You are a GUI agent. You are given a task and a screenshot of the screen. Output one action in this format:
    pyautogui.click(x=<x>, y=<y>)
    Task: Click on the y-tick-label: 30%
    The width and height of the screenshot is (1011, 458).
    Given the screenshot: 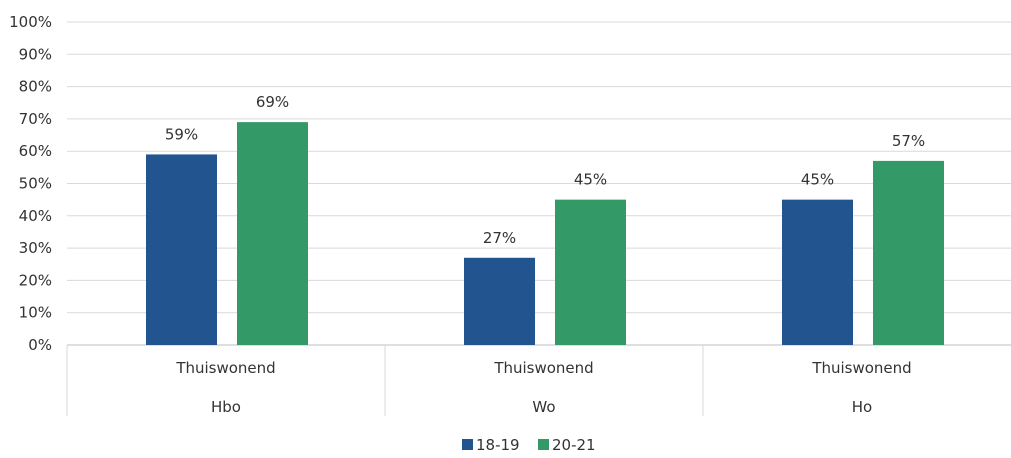 What is the action you would take?
    pyautogui.click(x=35, y=248)
    